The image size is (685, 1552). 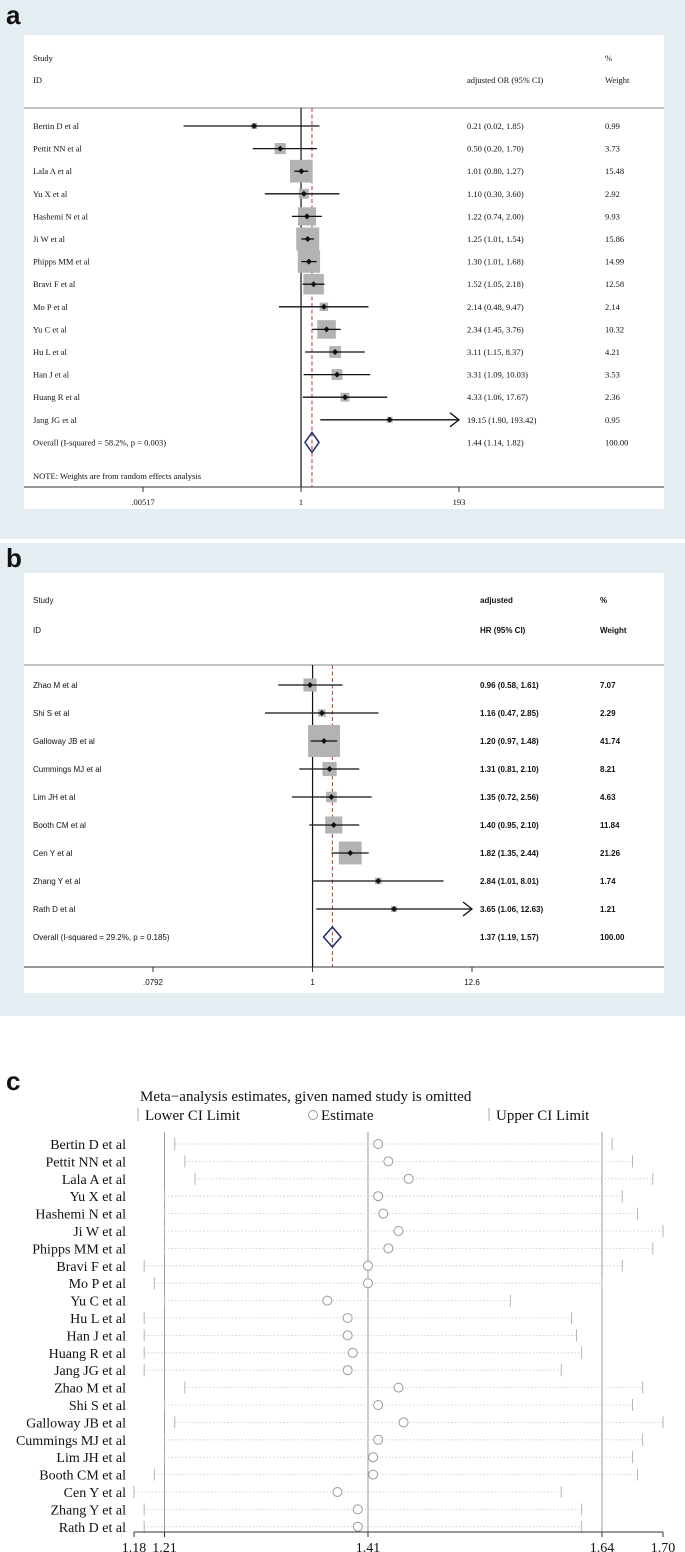 I want to click on axis-tick-label: 1.18, so click(x=134, y=1546).